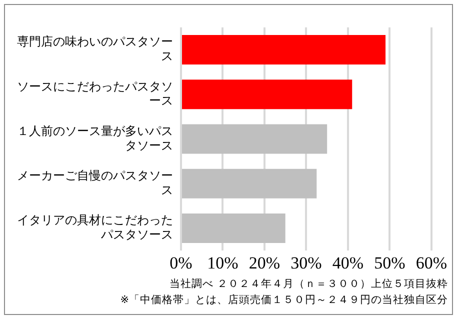 This screenshot has width=459, height=321. I want to click on y-tick-label: ソースにこだわったパスタソース, so click(95, 93).